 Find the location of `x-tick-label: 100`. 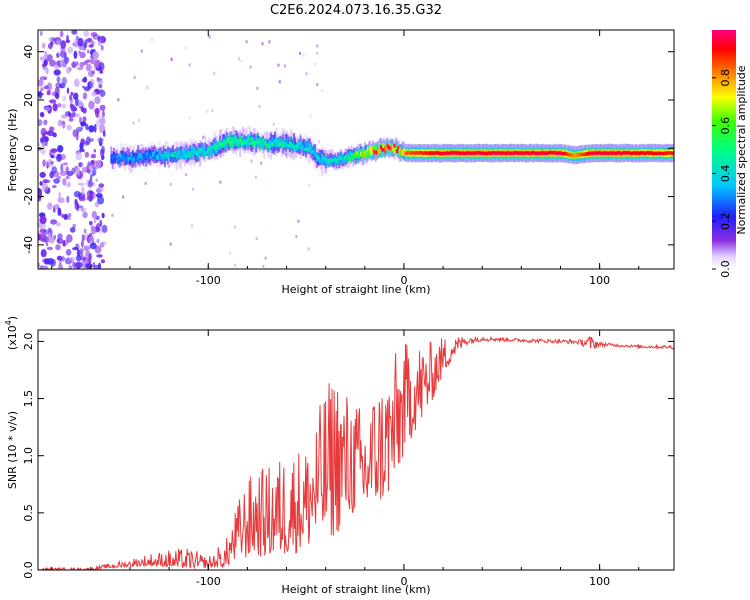

x-tick-label: 100 is located at coordinates (599, 581).